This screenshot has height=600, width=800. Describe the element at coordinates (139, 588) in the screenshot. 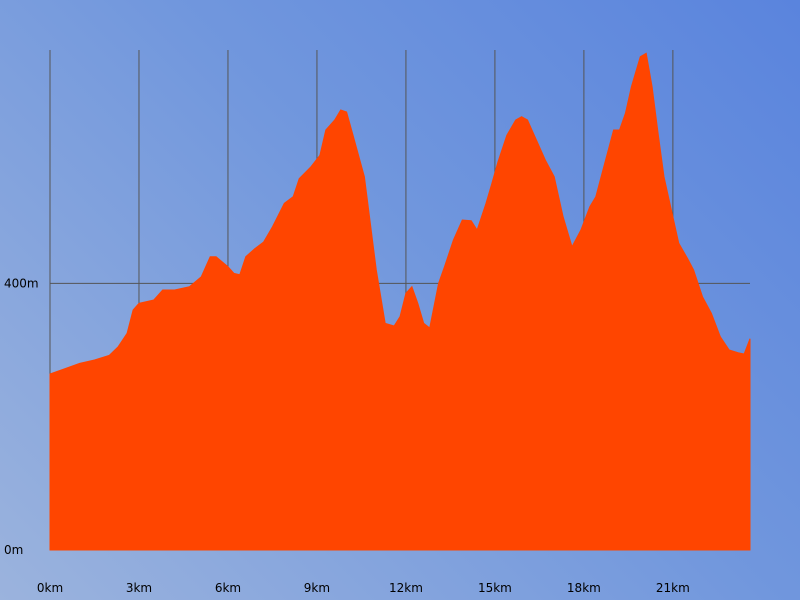

I see `x-tick-label: 3km` at that location.